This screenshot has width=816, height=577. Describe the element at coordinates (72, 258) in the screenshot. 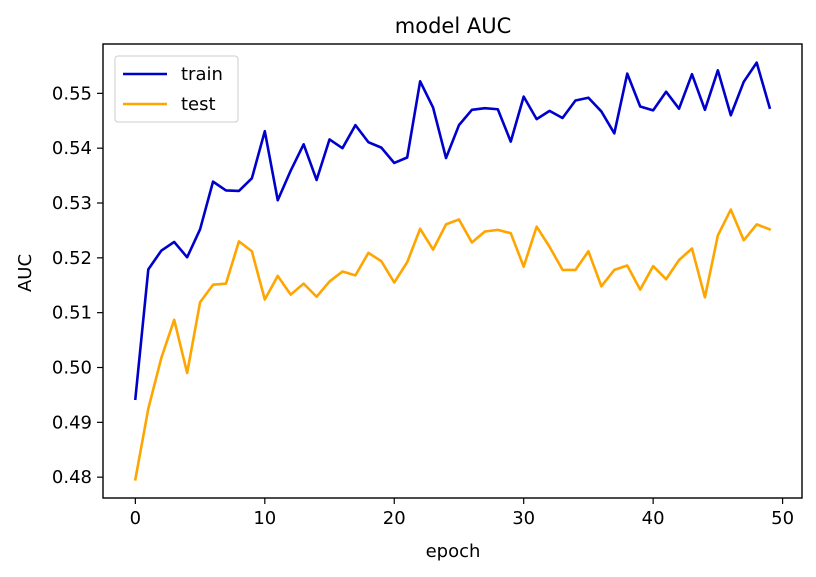

I see `y-tick-label: 0.52` at that location.